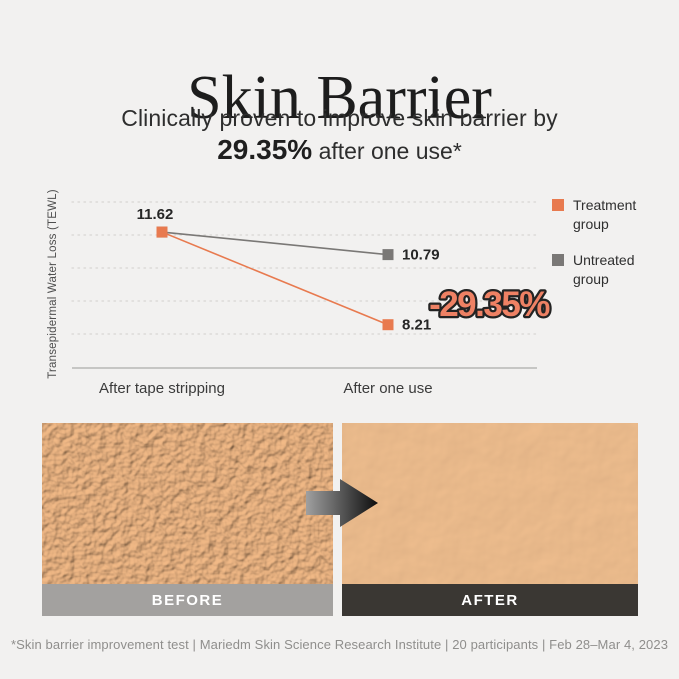  What do you see at coordinates (490, 503) in the screenshot?
I see `after-skin-image` at bounding box center [490, 503].